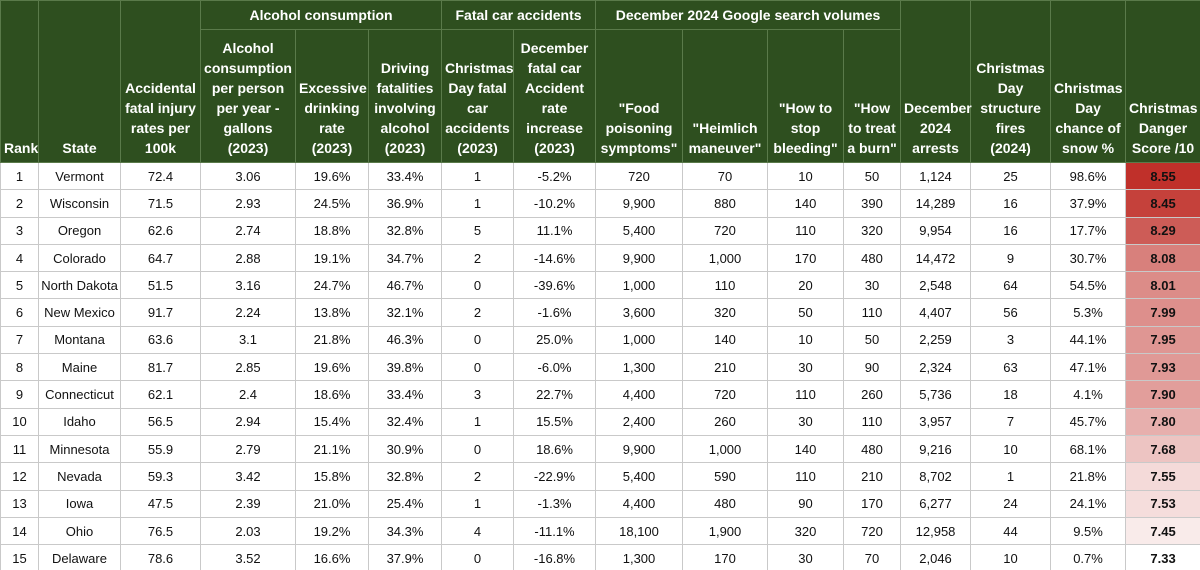 The image size is (1200, 570). I want to click on table-cell: 0, so click(478, 340).